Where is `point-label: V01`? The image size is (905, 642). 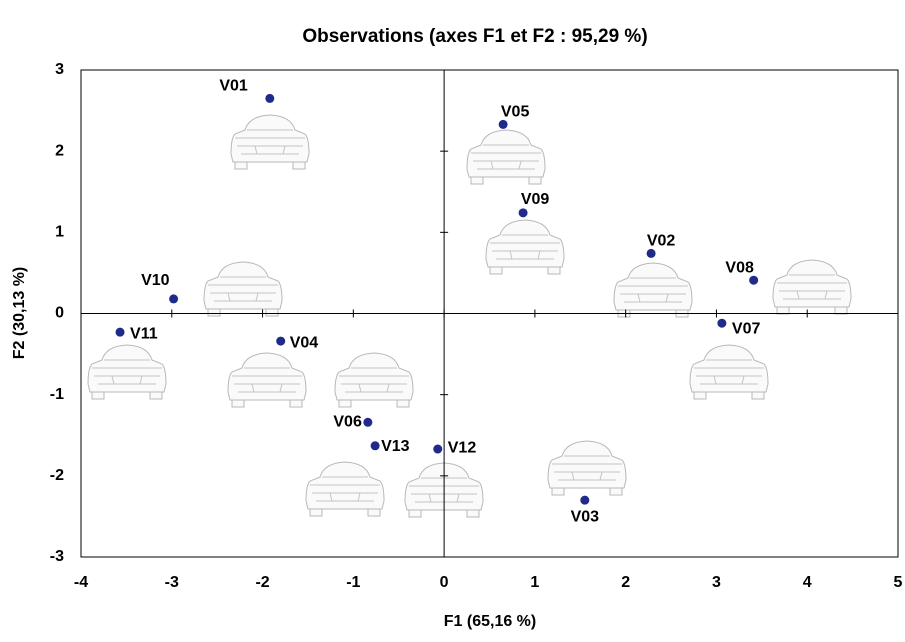
point-label: V01 is located at coordinates (233, 86).